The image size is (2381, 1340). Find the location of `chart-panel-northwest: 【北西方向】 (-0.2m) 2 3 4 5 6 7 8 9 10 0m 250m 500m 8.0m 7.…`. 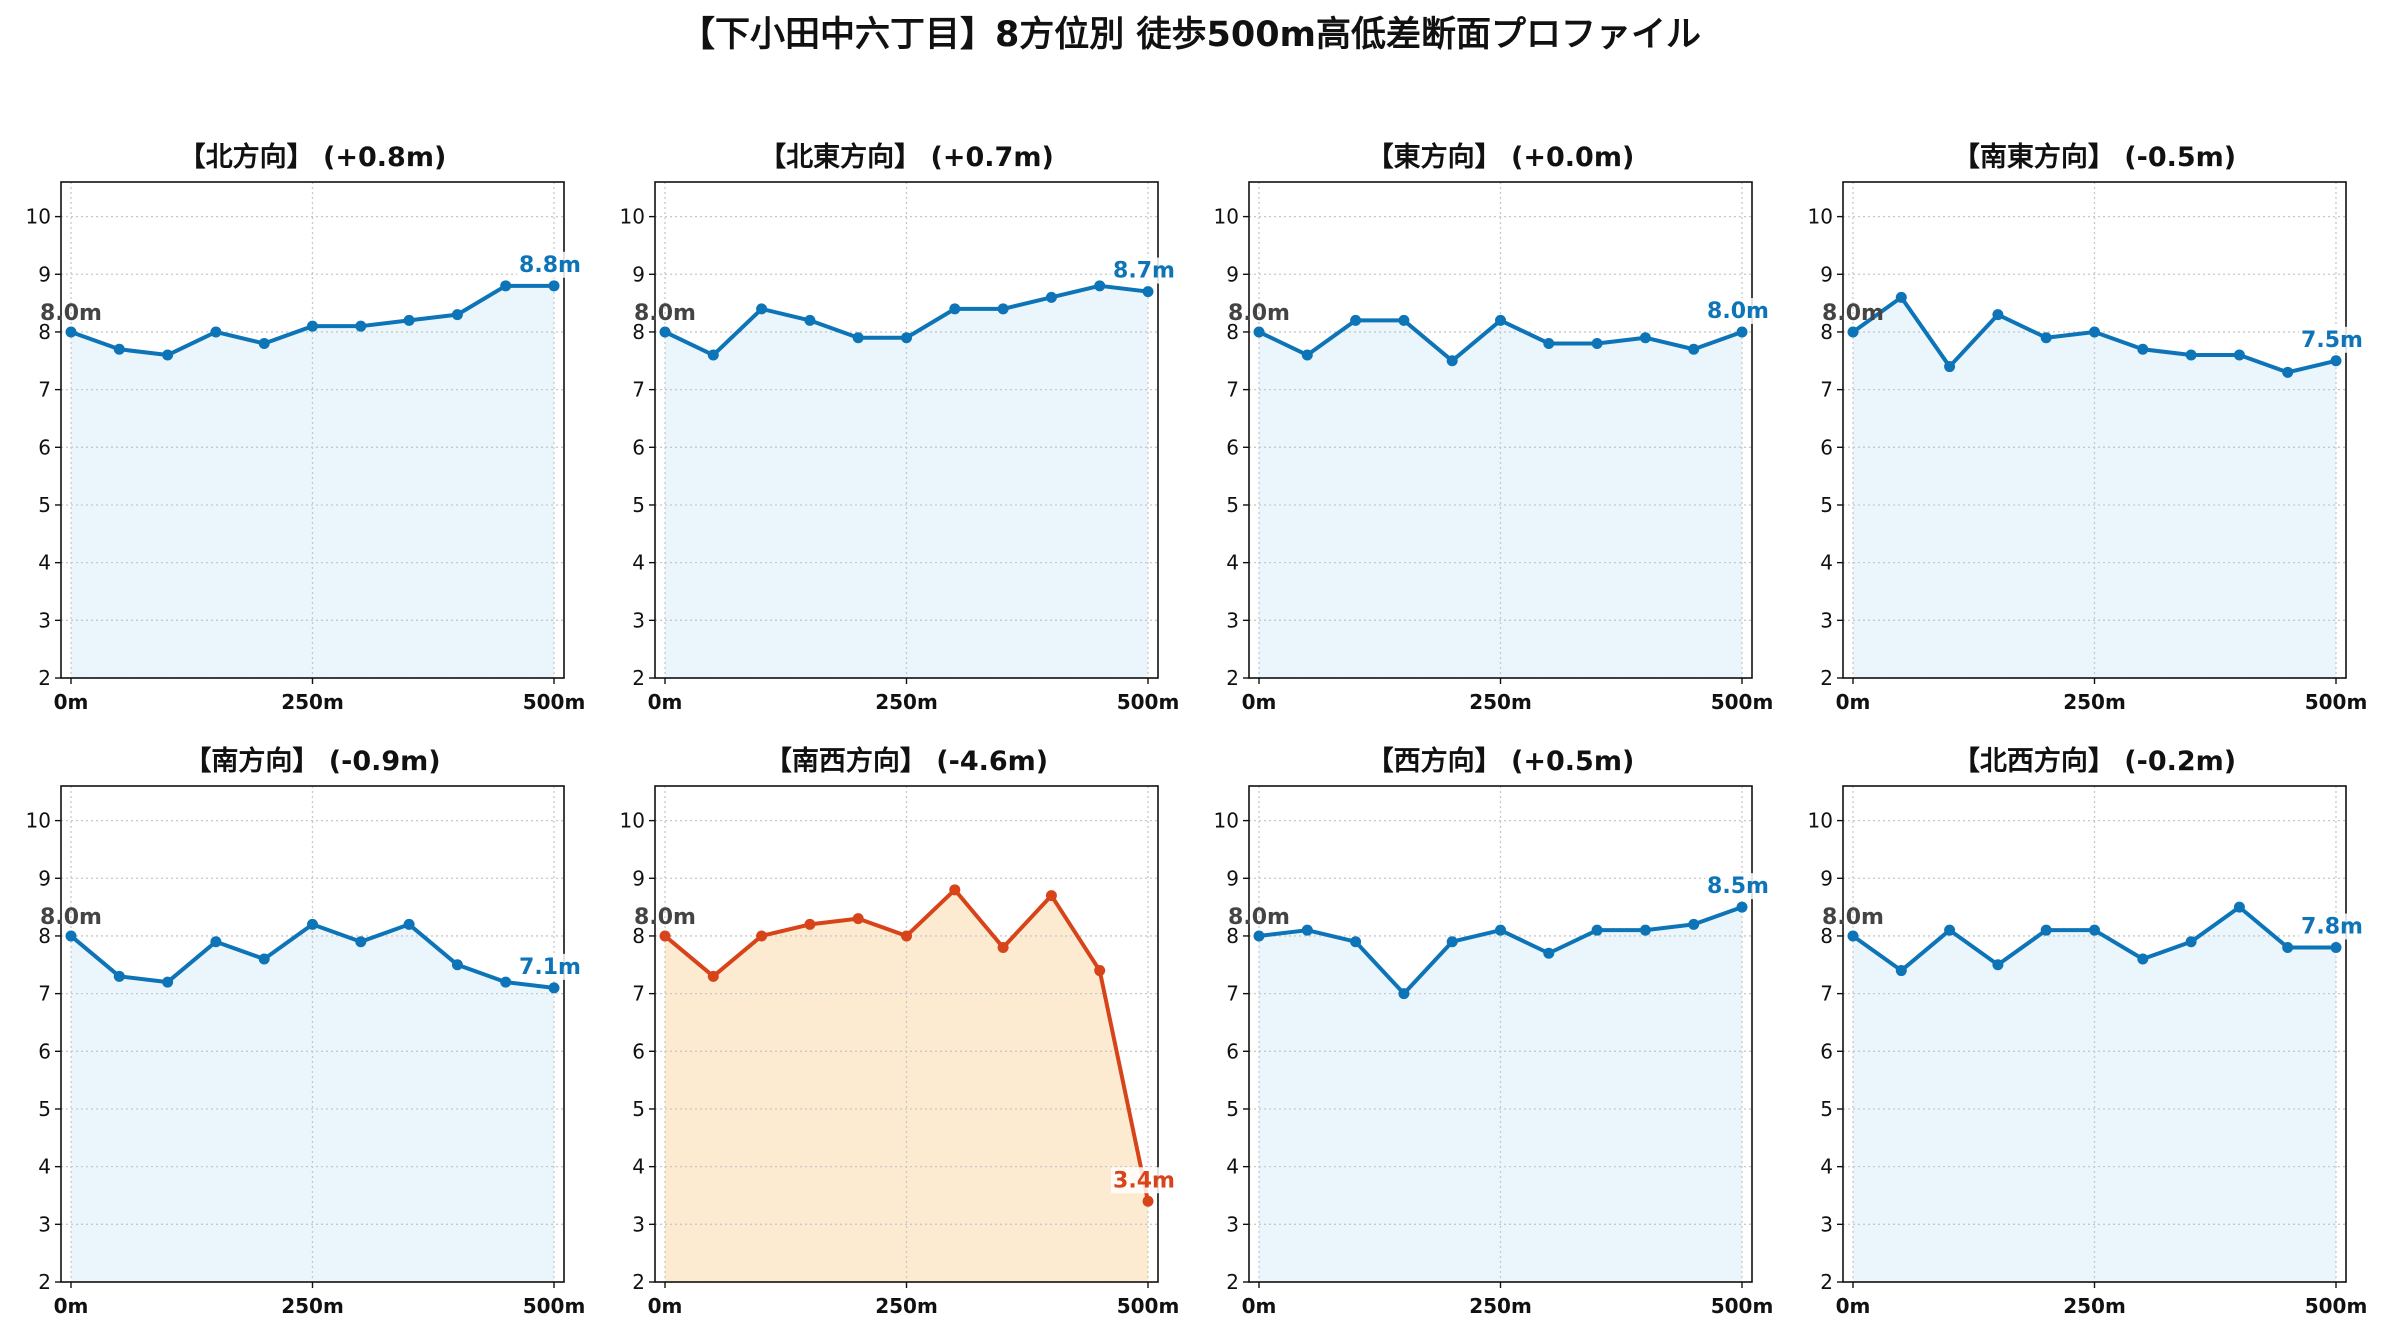

chart-panel-northwest: 【北西方向】 (-0.2m) 2 3 4 5 6 7 8 9 10 0m 250m 500m 8.0m 7.… is located at coordinates (2079, 1036).